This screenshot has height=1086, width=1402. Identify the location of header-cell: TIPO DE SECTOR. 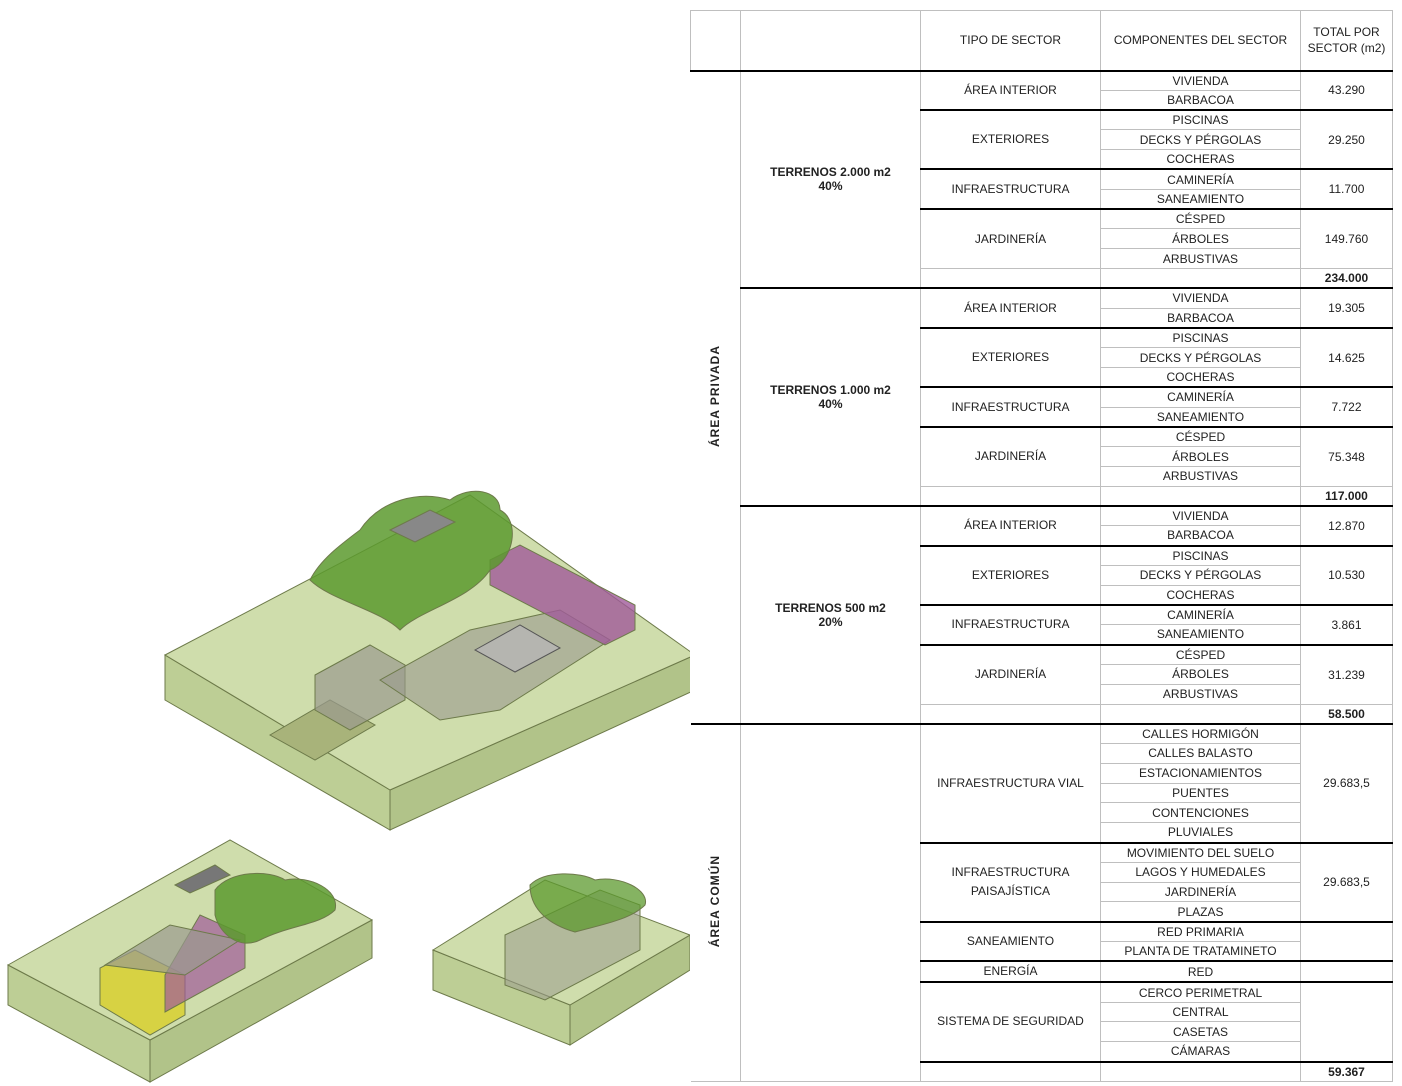
(1010, 40).